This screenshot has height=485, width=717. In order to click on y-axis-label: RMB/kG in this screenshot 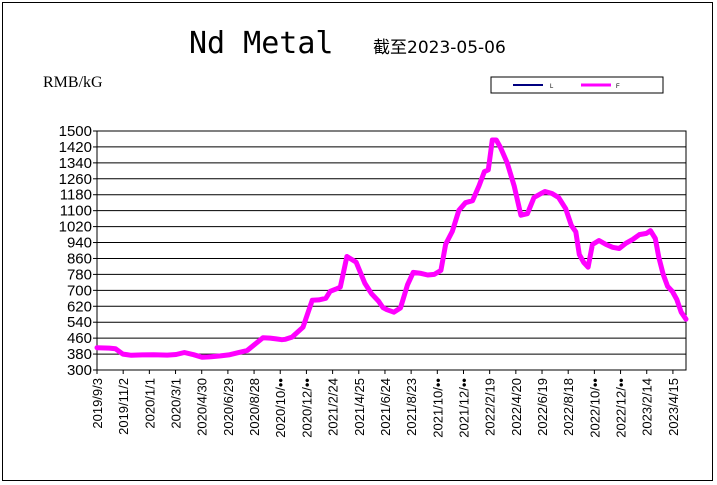, I will do `click(73, 82)`.